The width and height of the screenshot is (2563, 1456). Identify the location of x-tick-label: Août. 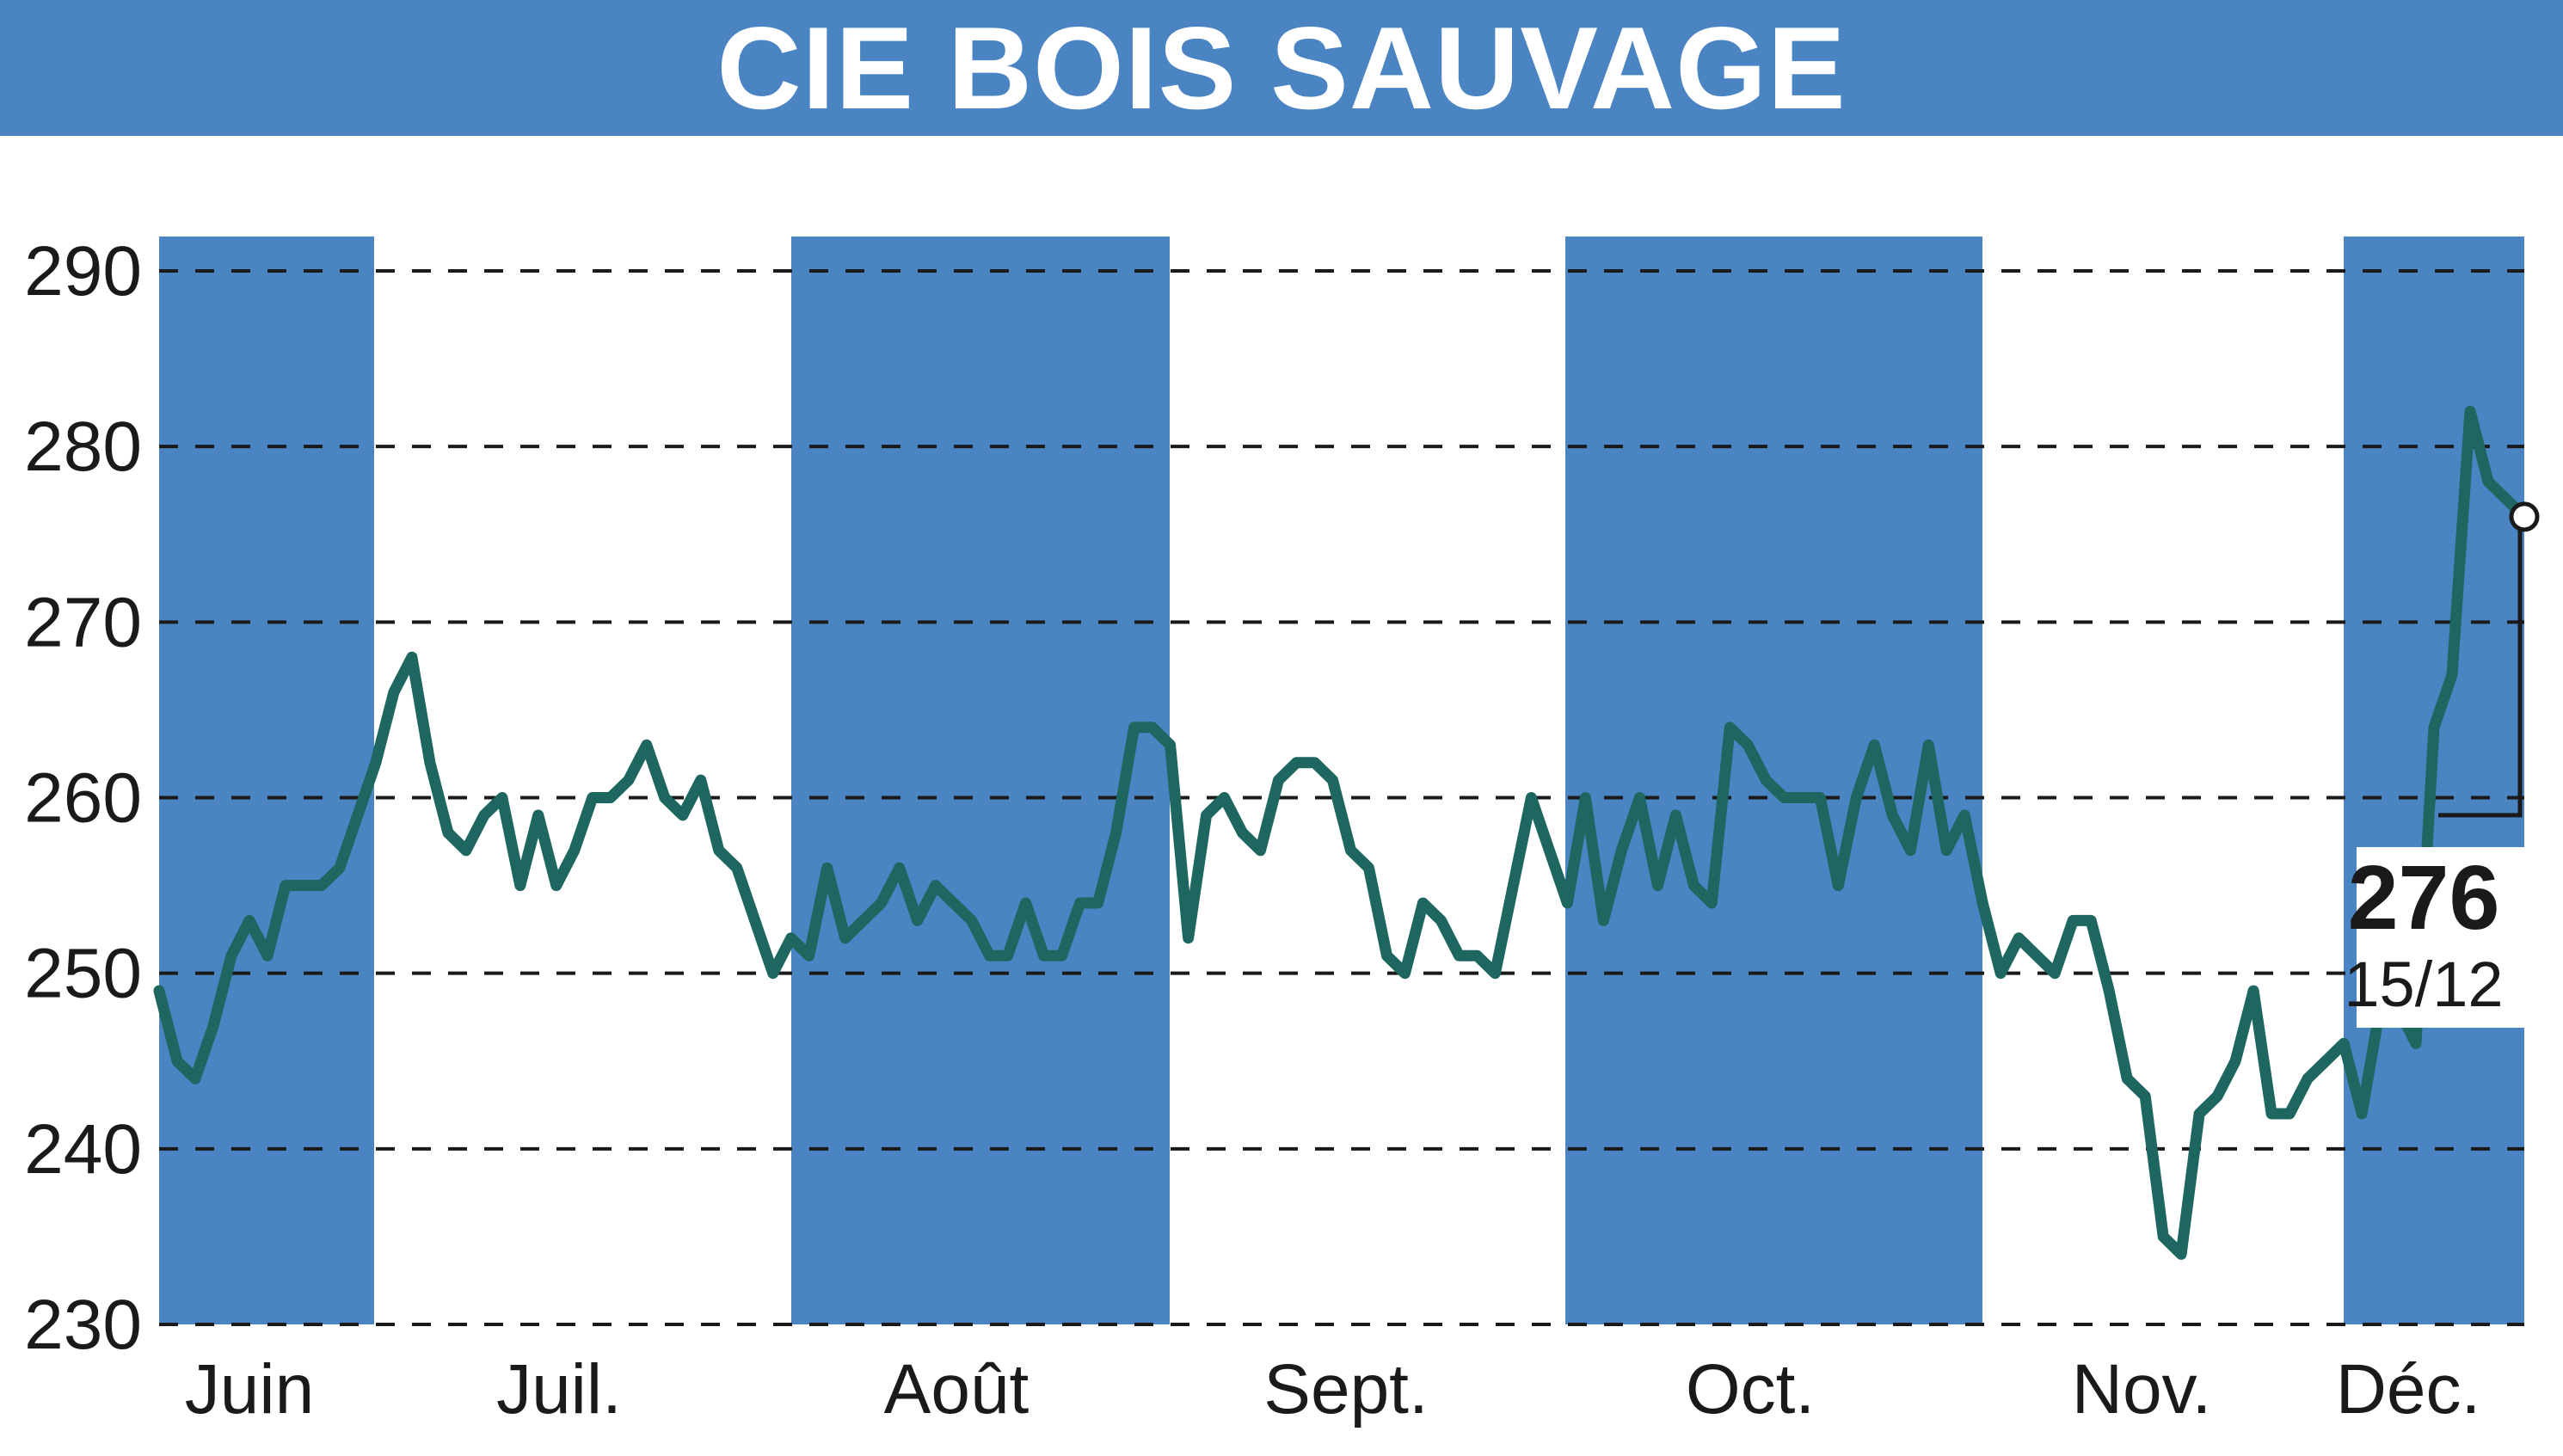
(957, 1389).